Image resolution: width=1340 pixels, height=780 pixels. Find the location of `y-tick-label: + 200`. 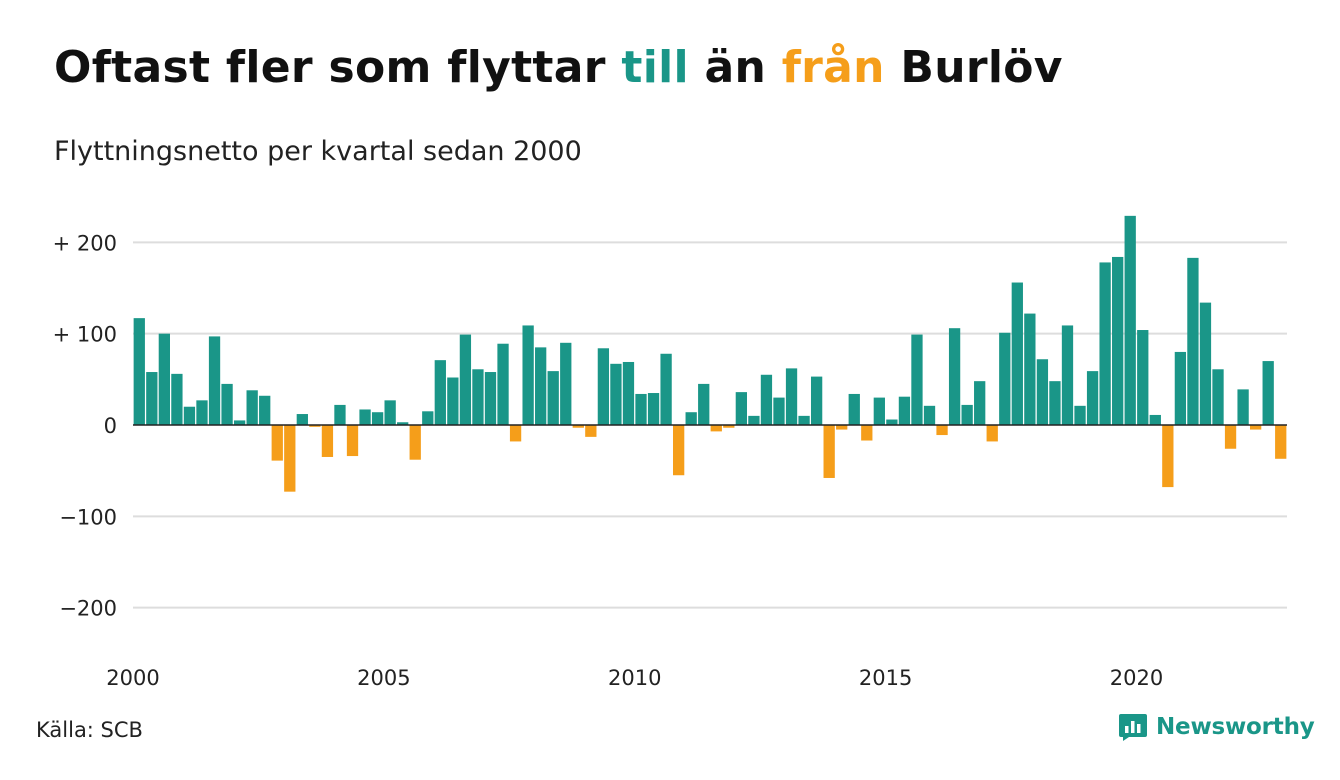

y-tick-label: + 200 is located at coordinates (85, 243).